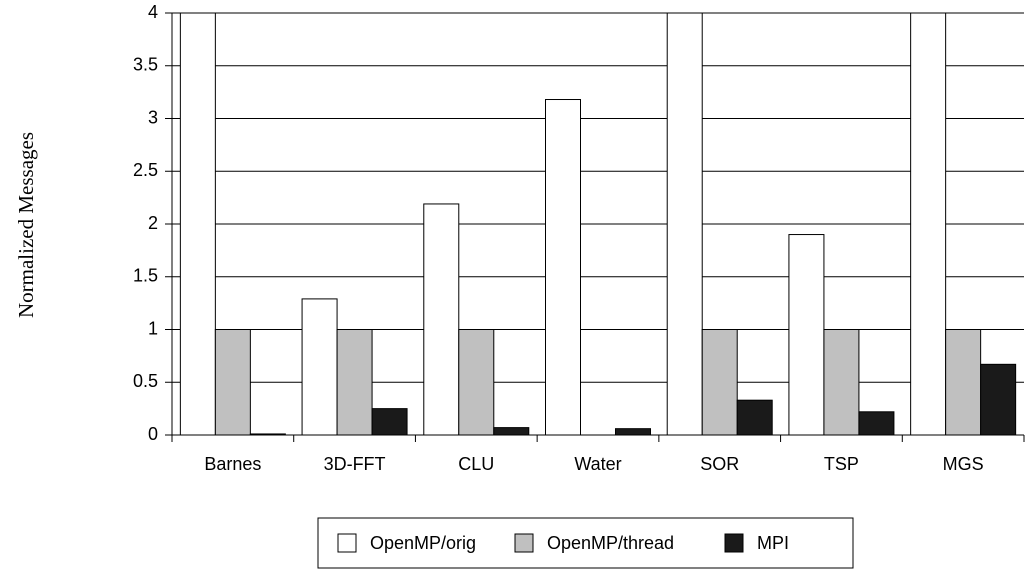  Describe the element at coordinates (26, 225) in the screenshot. I see `y-axis-label: Normalized Messages` at that location.